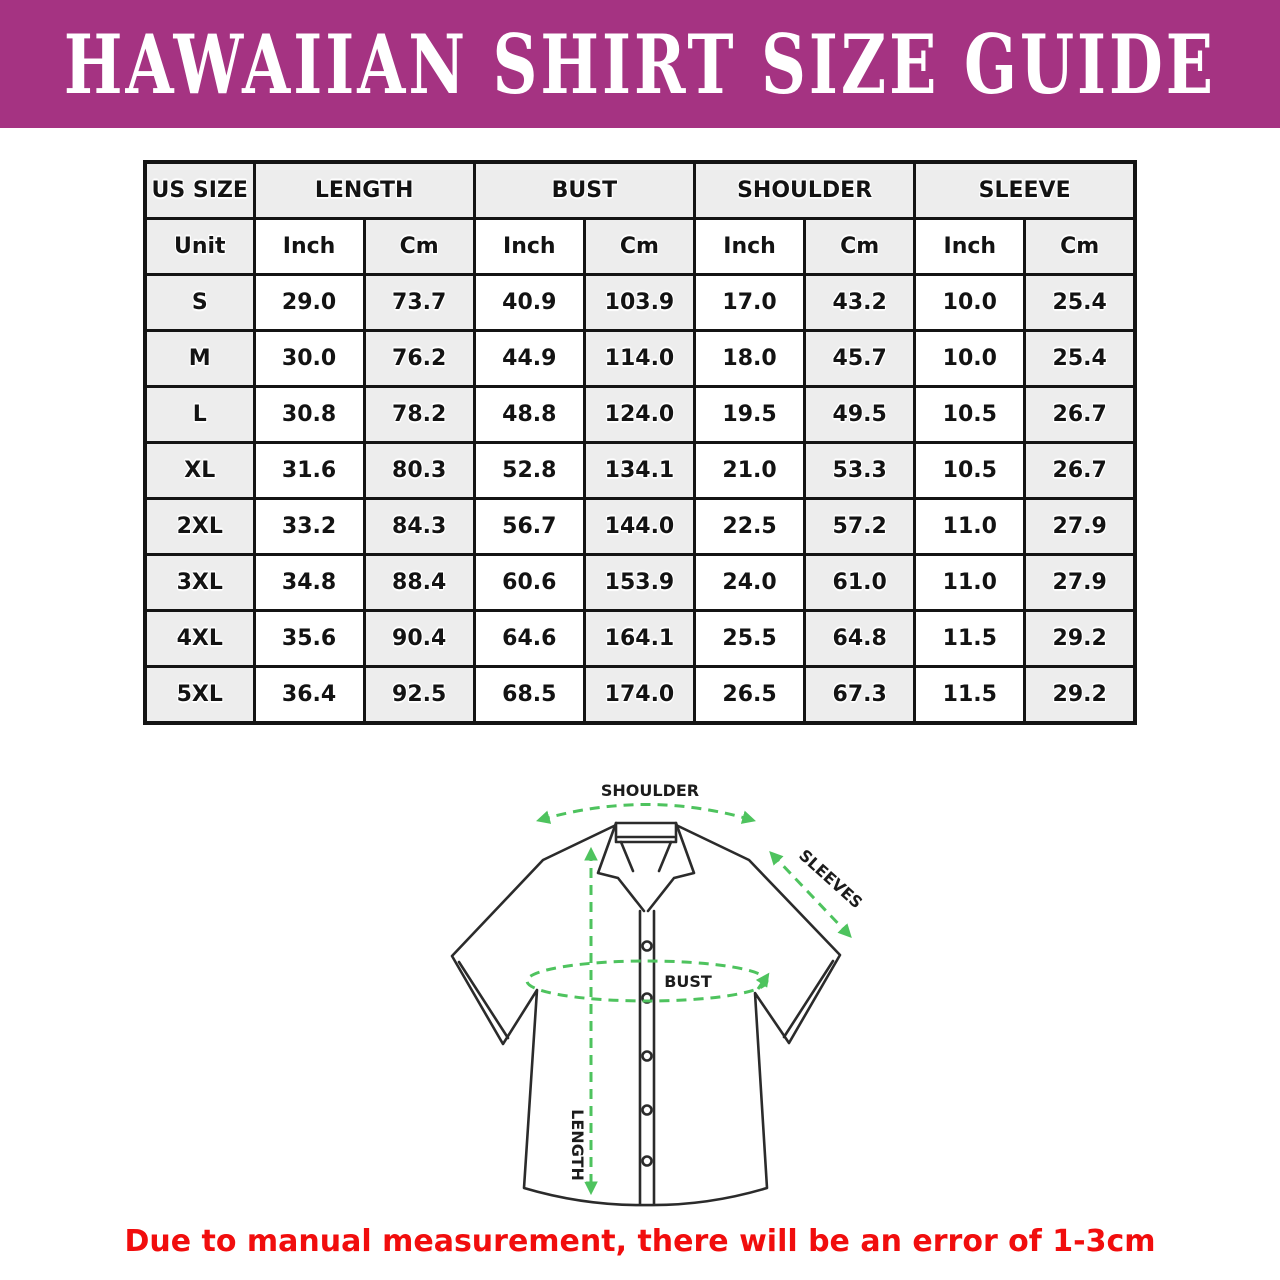 The image size is (1280, 1280). I want to click on row-label-cell: 2XL, so click(199, 526).